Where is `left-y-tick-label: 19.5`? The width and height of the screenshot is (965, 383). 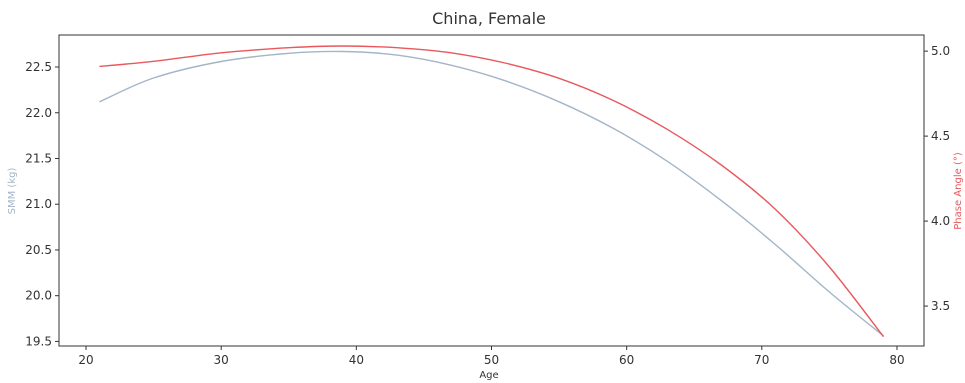 left-y-tick-label: 19.5 is located at coordinates (38, 341).